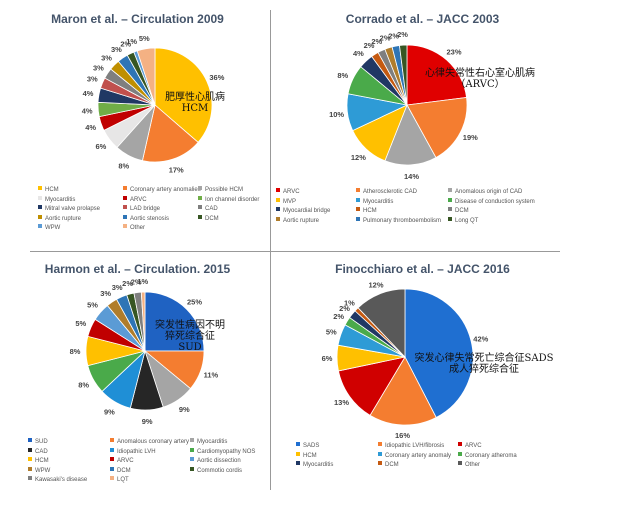  I want to click on pie-value-labels: 36%17%8%6%4%4%4%3%3%3%3%2%1% 5%, so click(153, 104).